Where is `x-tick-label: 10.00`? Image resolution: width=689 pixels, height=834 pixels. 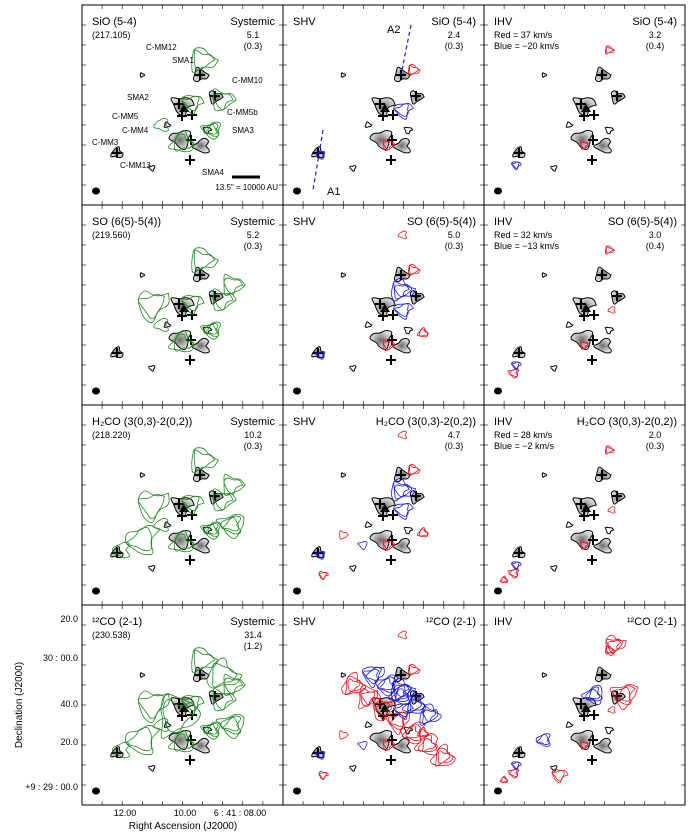
x-tick-label: 10.00 is located at coordinates (185, 813).